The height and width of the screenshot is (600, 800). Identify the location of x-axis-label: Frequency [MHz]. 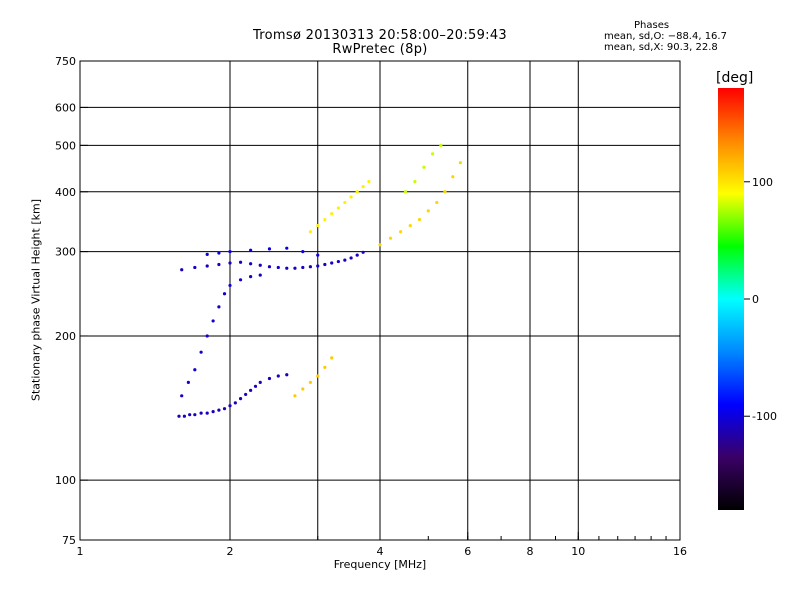
(380, 564).